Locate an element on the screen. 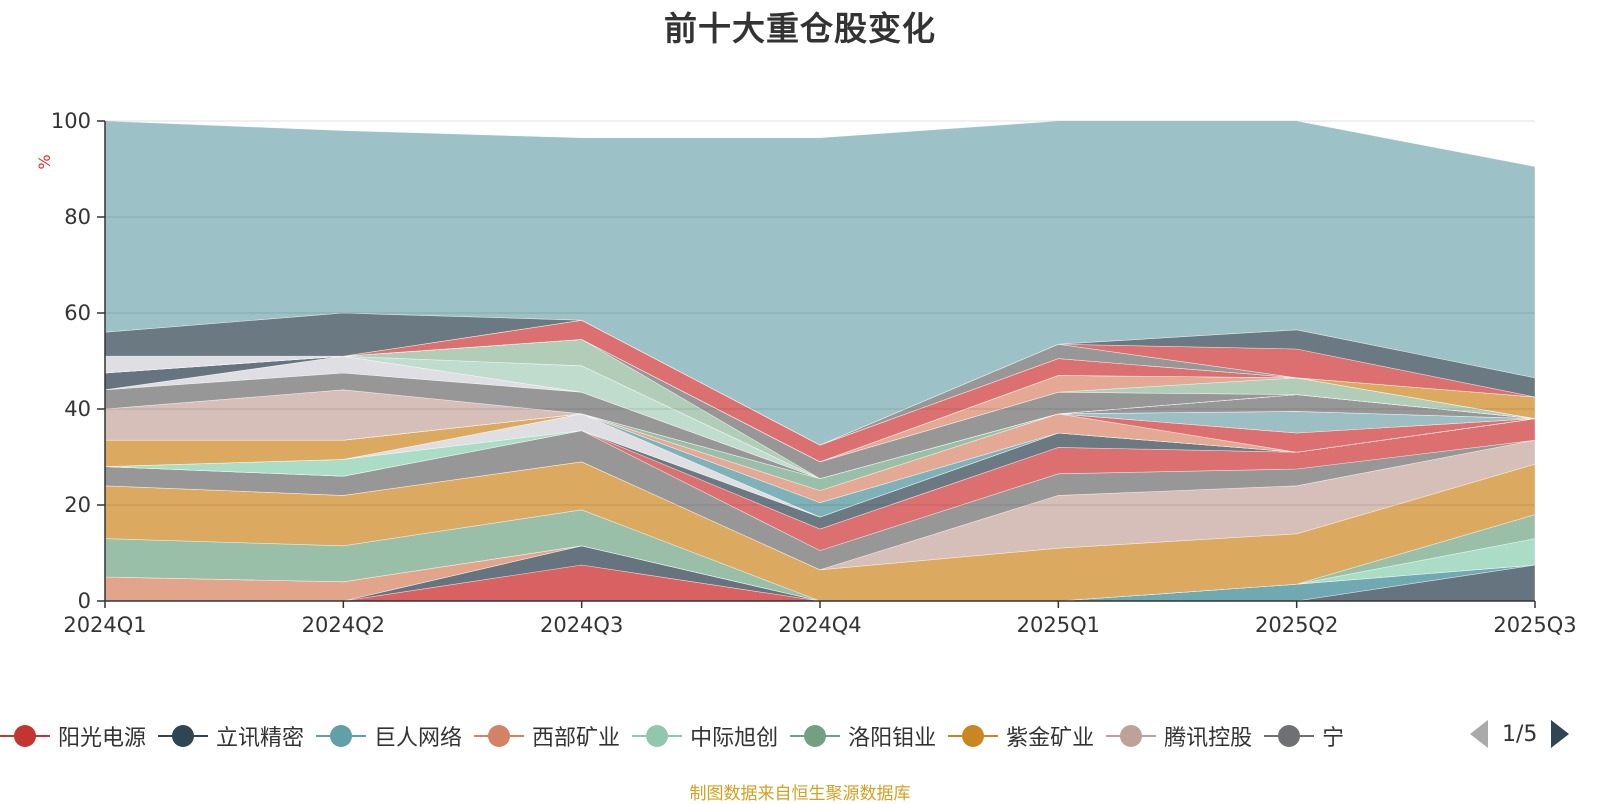 Image resolution: width=1600 pixels, height=804 pixels. legend-next-arrow-icon is located at coordinates (1560, 734).